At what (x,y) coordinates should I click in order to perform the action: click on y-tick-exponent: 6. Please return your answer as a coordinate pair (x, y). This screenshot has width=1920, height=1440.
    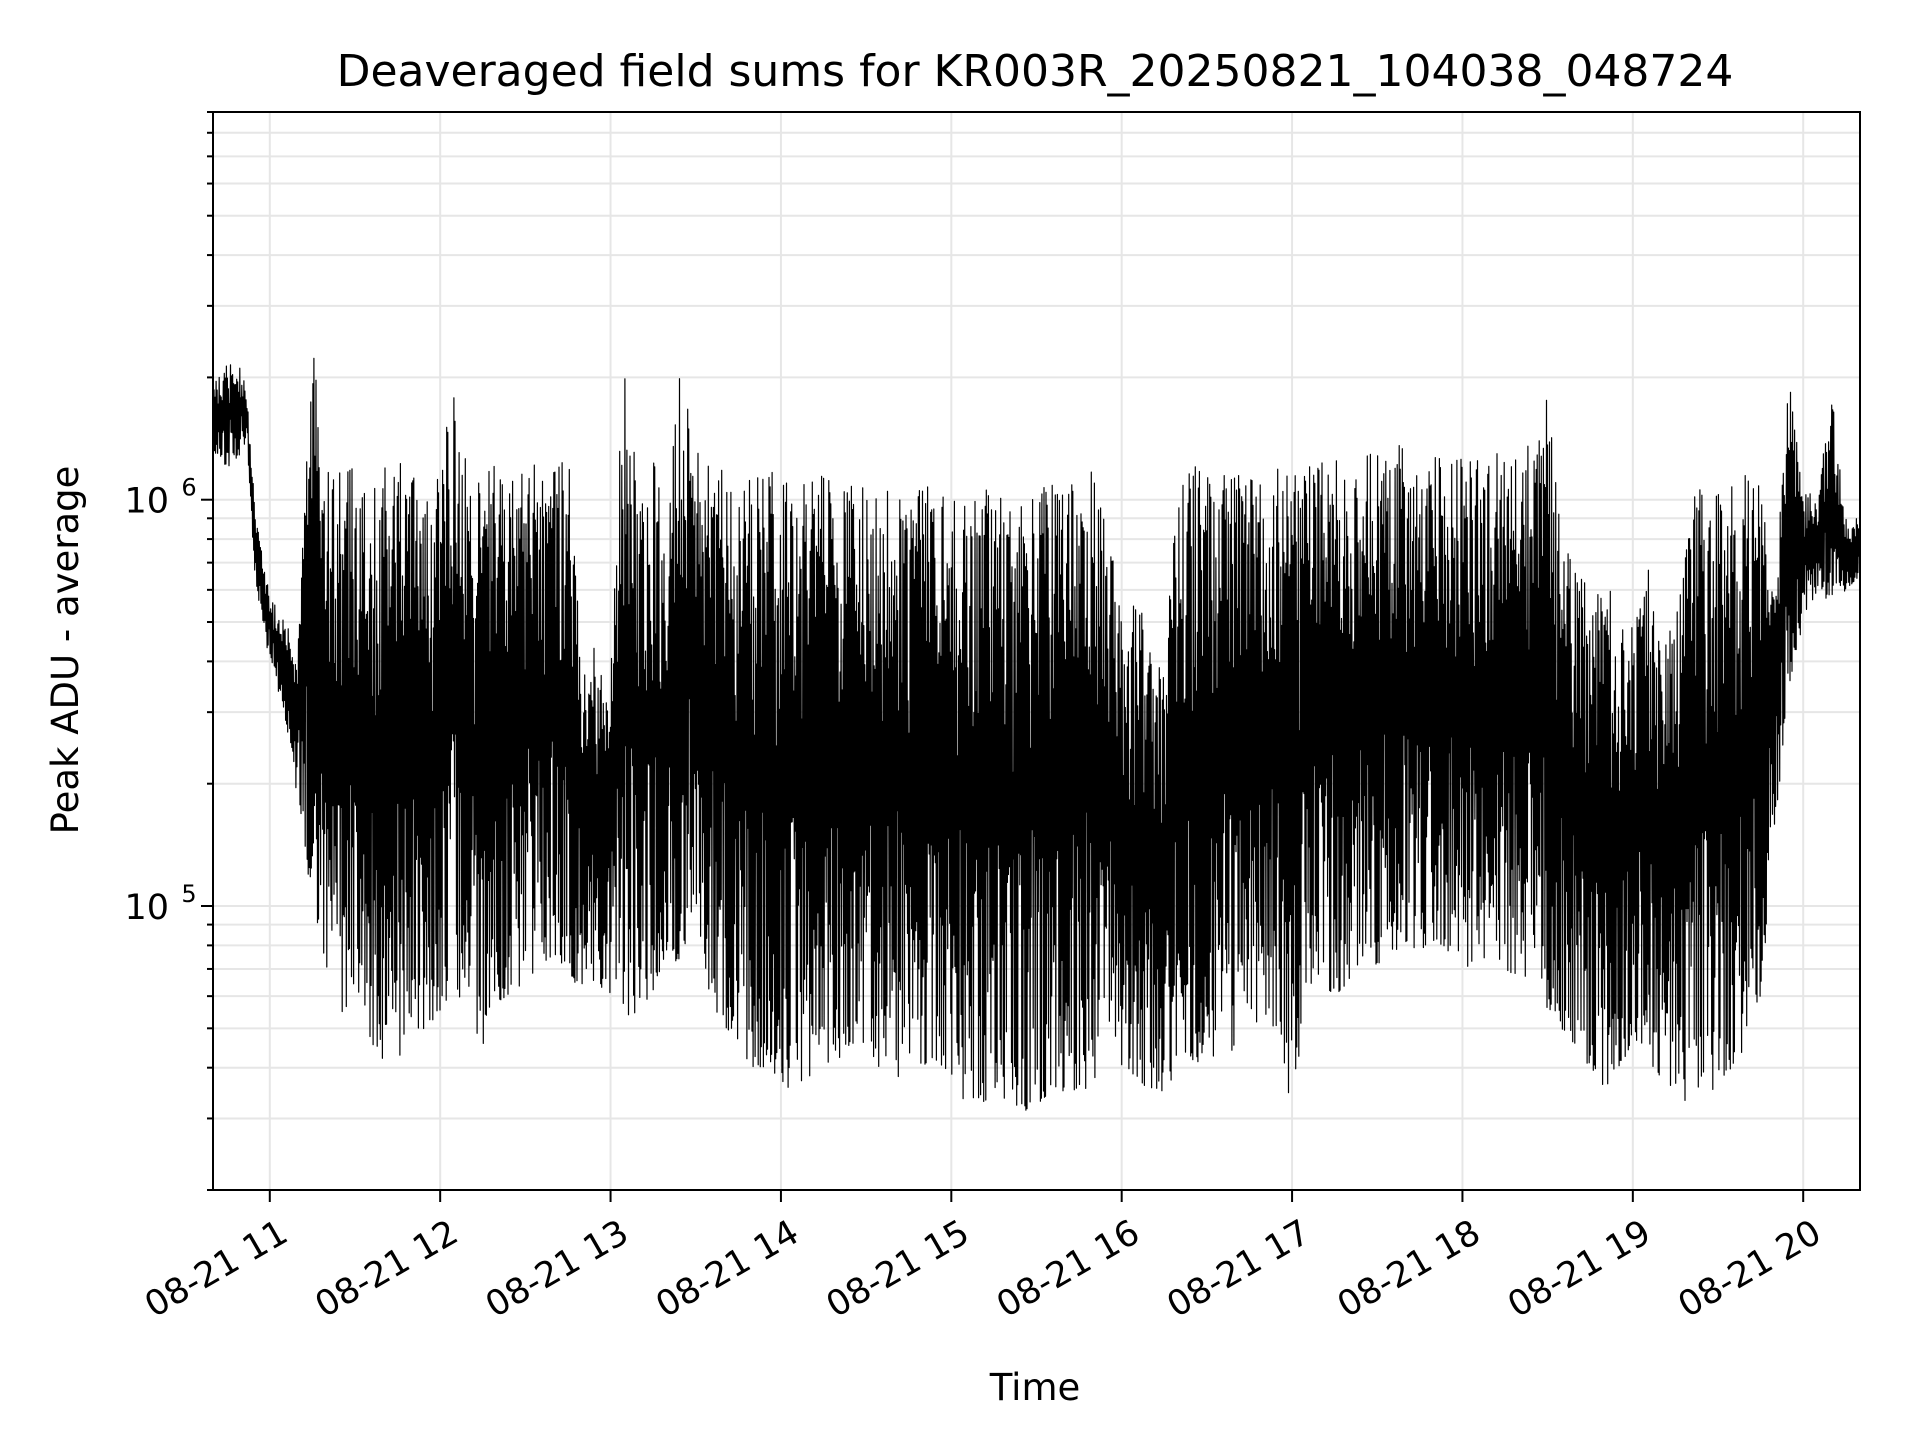
    Looking at the image, I should click on (188, 488).